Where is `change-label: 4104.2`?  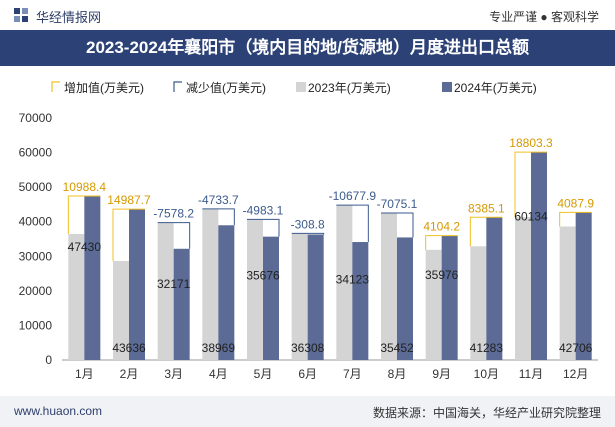 change-label: 4104.2 is located at coordinates (441, 227).